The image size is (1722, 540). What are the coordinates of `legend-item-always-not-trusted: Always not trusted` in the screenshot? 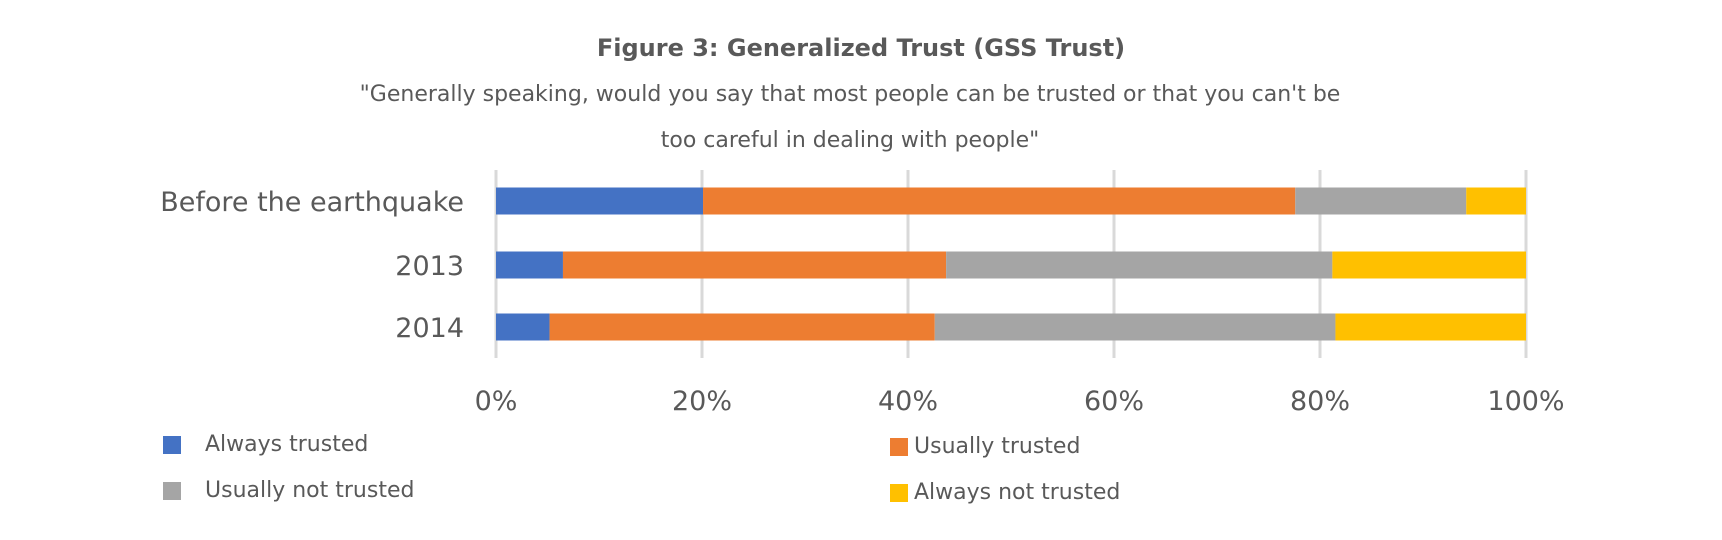 It's located at (1005, 492).